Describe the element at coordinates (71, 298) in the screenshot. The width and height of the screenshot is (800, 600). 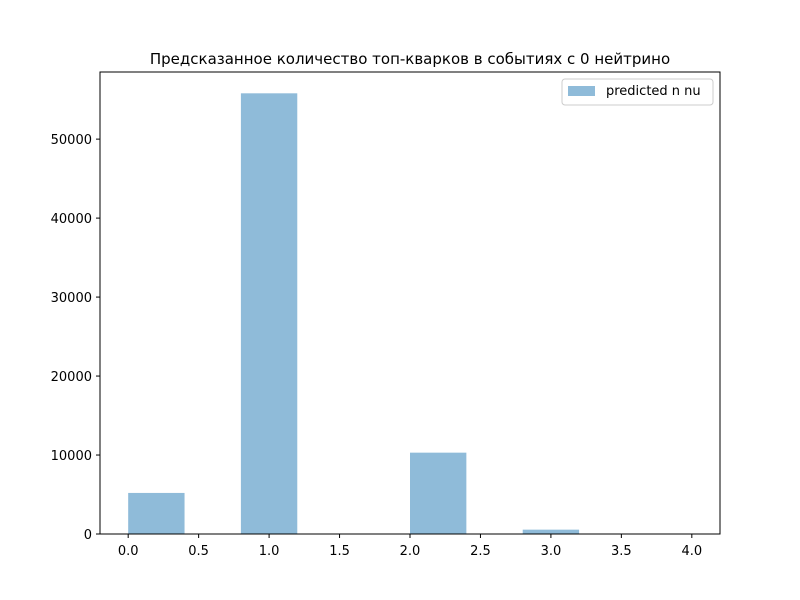
I see `y-tick-label: 30000` at that location.